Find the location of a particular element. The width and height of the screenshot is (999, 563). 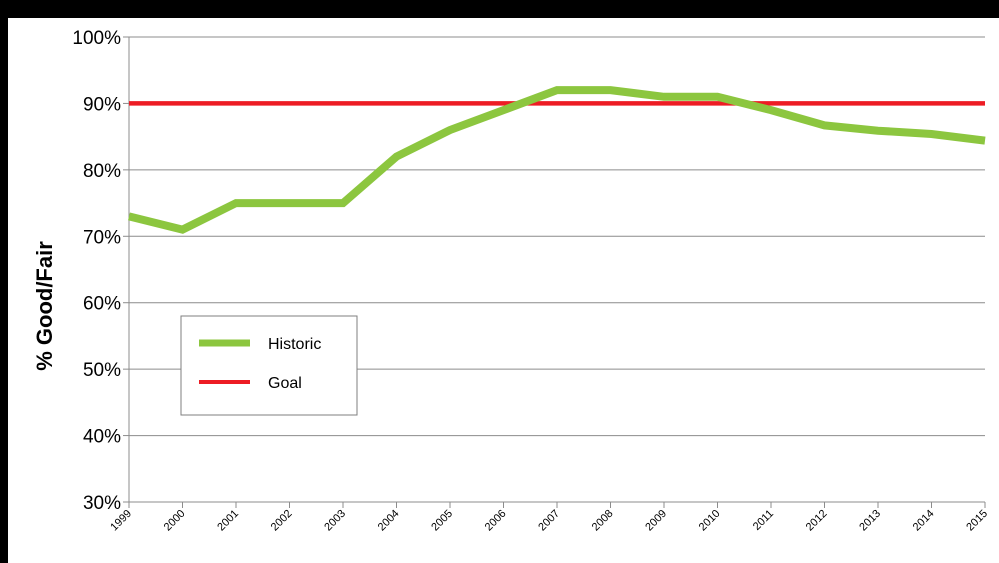

y-tick-label: 50% is located at coordinates (102, 370).